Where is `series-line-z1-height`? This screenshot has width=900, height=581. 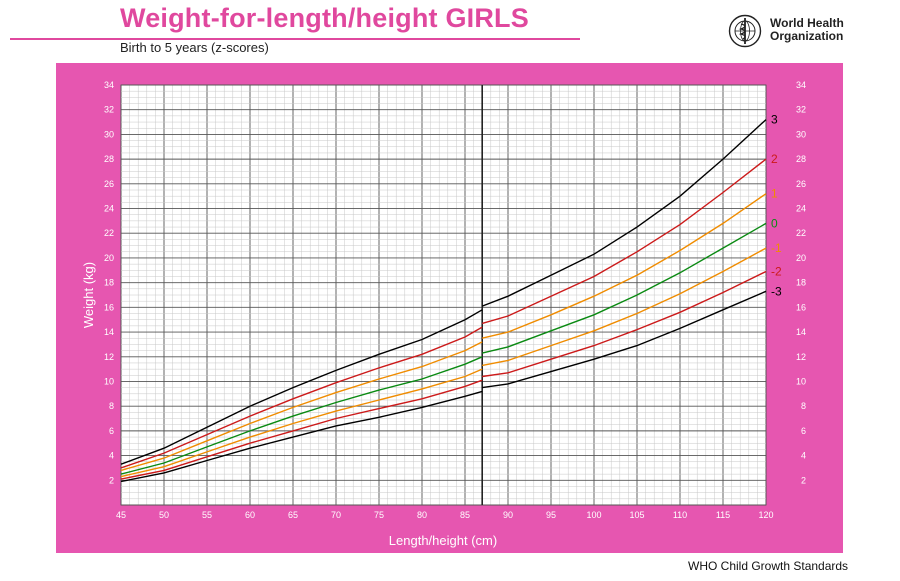
series-line-z1-height is located at coordinates (624, 266).